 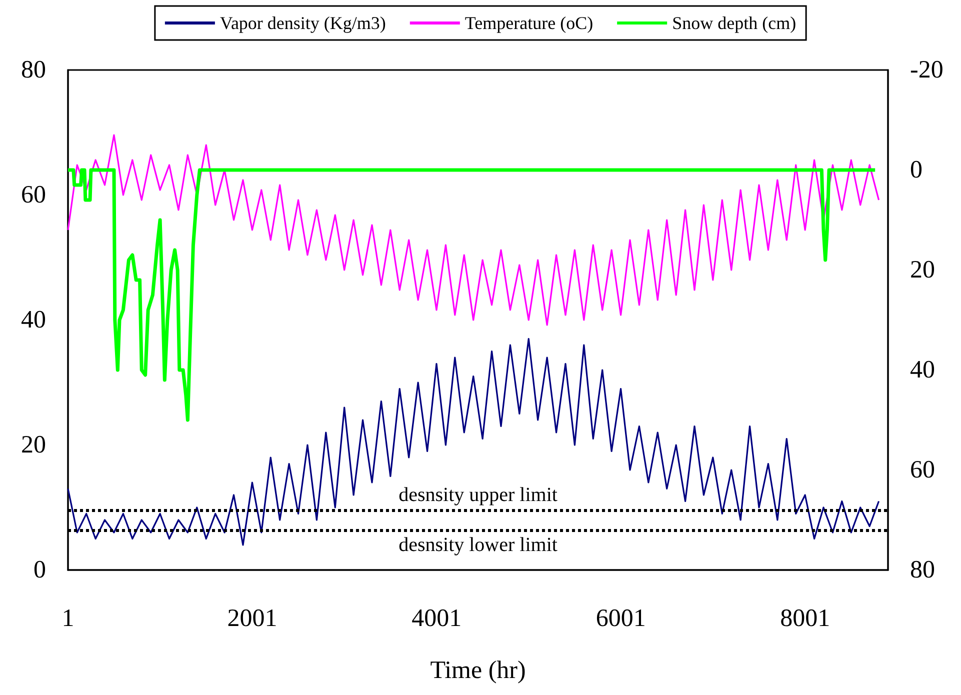 What do you see at coordinates (805, 618) in the screenshot?
I see `x-tick-label: 8001` at bounding box center [805, 618].